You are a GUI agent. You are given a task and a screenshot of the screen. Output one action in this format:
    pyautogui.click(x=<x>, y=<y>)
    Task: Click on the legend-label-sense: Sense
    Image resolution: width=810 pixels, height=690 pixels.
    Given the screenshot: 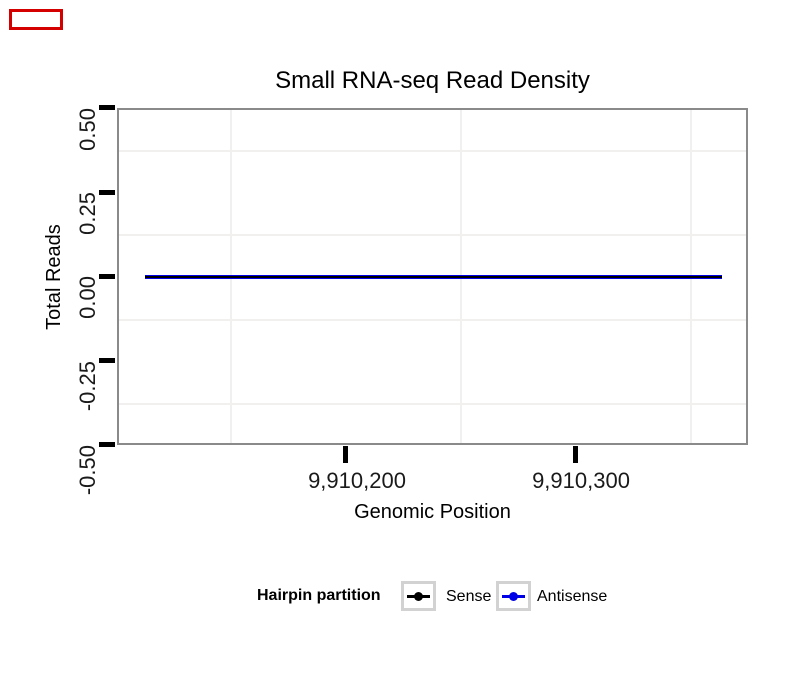 What is the action you would take?
    pyautogui.click(x=469, y=596)
    